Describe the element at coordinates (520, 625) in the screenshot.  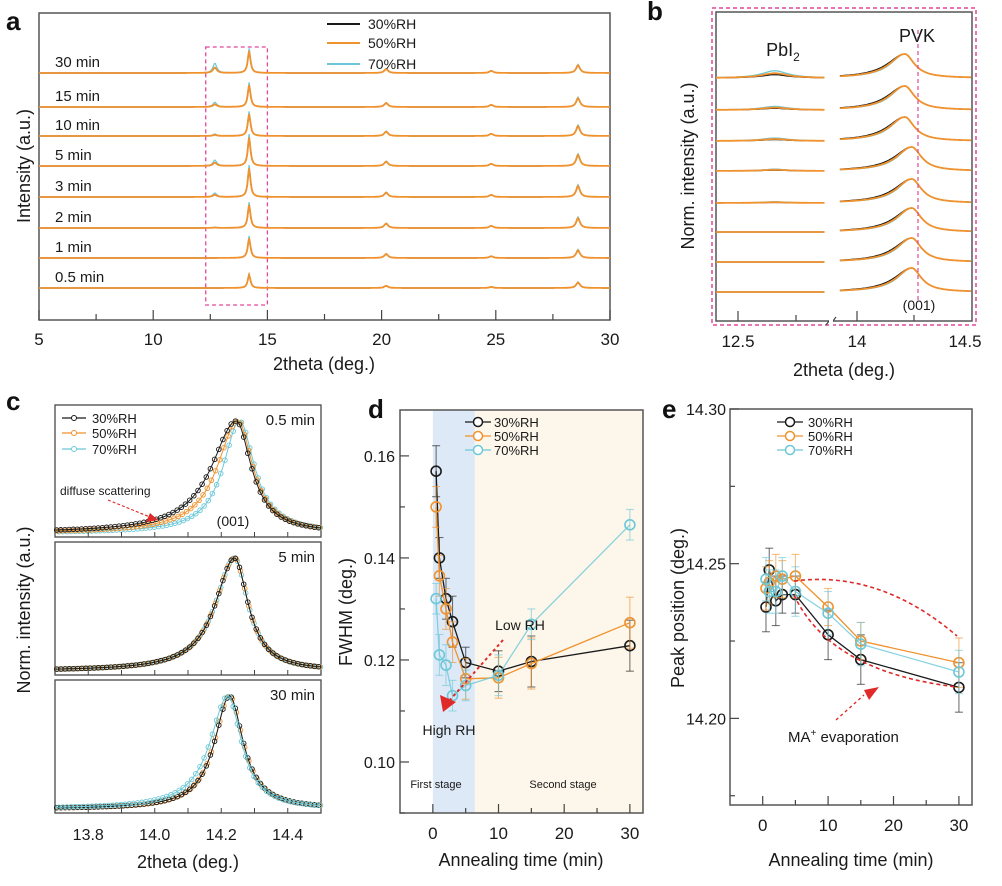
I see `low-rh-label: Low RH` at that location.